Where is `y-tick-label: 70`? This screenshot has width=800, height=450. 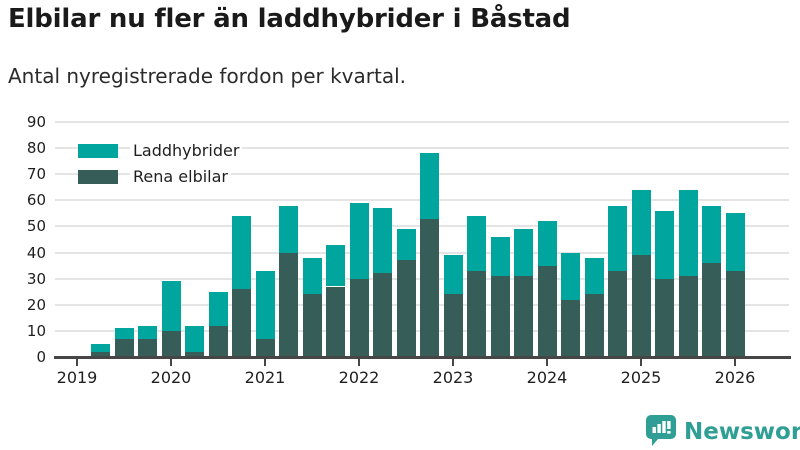 y-tick-label: 70 is located at coordinates (36, 174).